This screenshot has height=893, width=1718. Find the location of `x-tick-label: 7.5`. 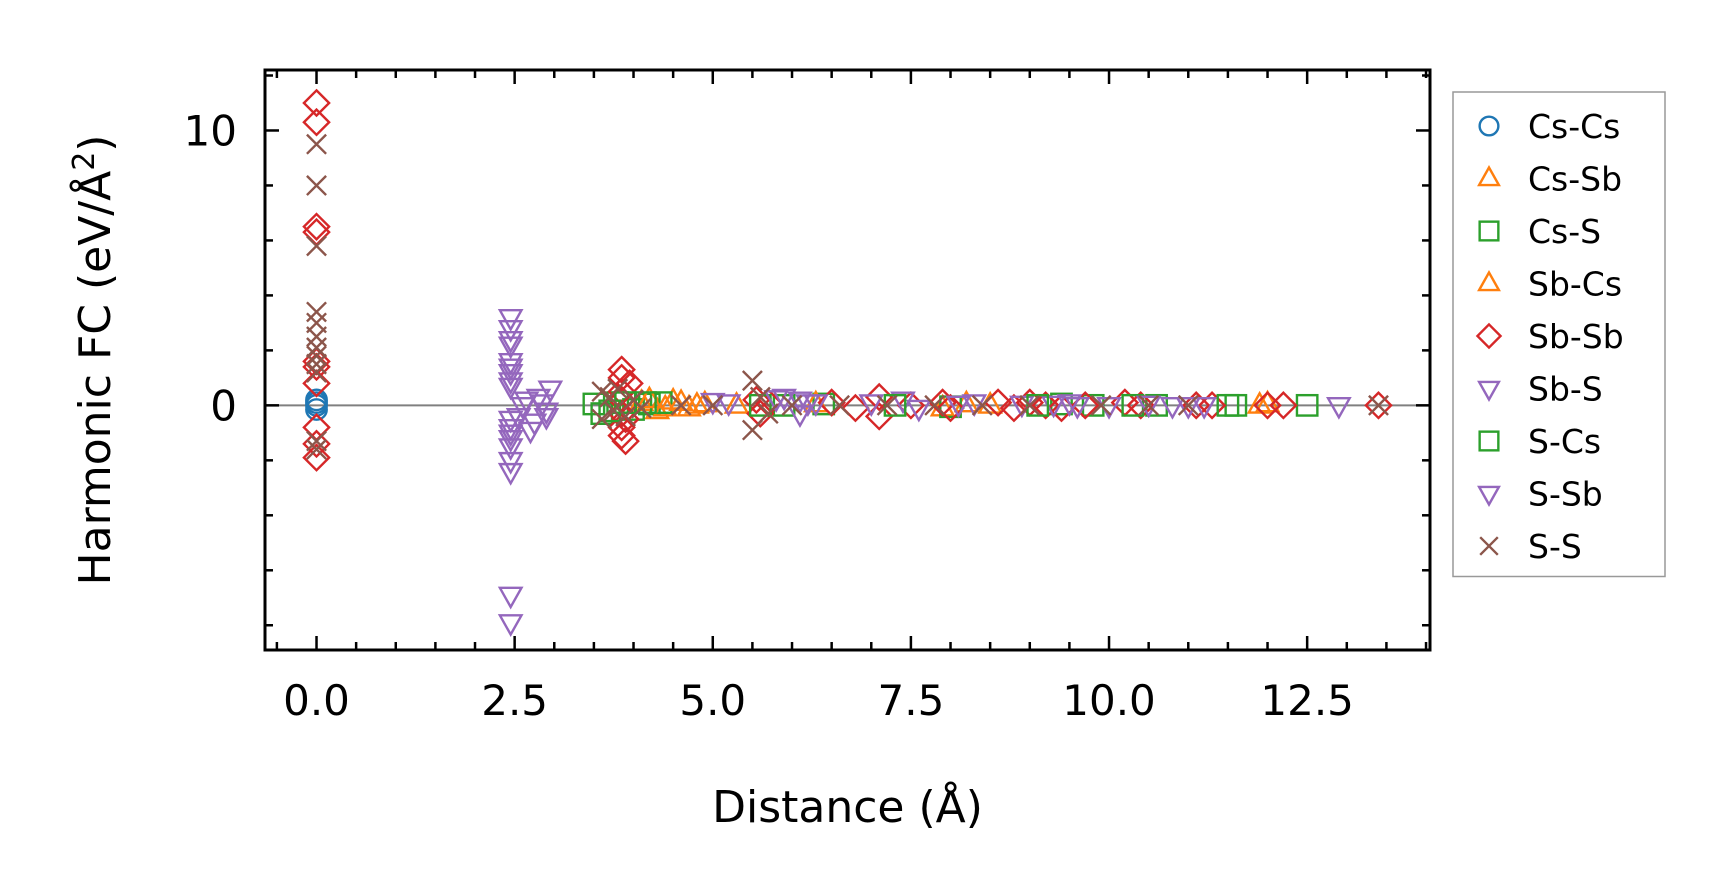

x-tick-label: 7.5 is located at coordinates (911, 700).